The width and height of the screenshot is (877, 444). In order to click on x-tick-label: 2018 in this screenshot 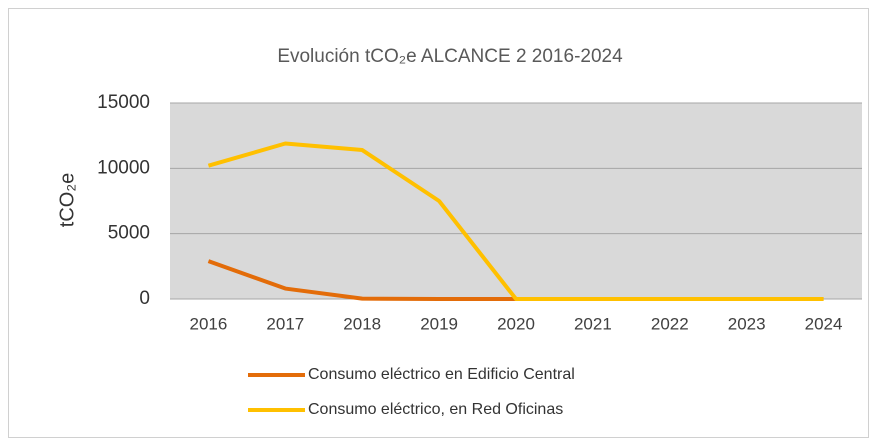, I will do `click(362, 323)`.